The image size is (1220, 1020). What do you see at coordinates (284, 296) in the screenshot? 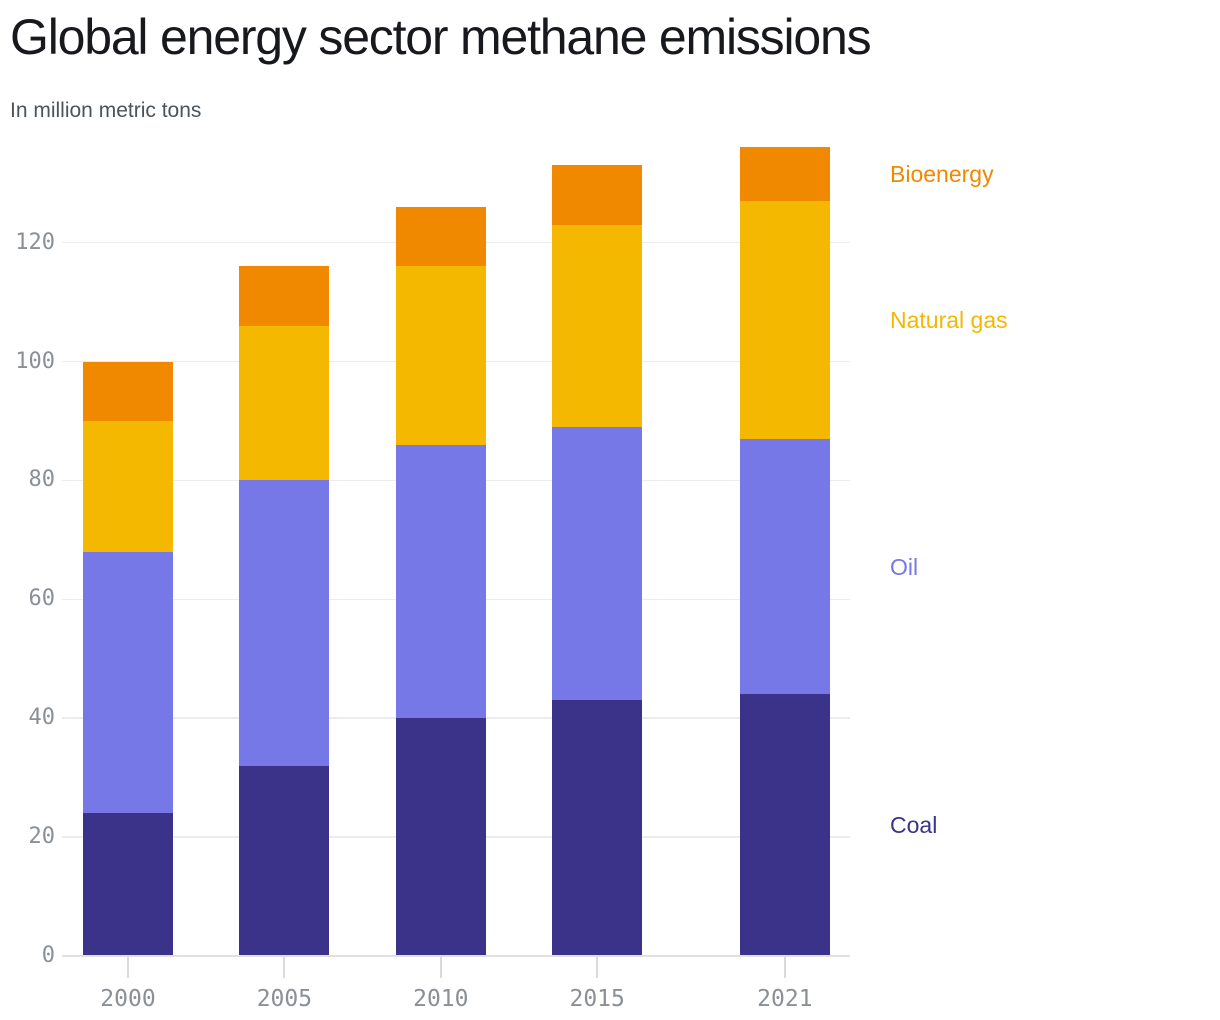
I see `bar-2005-segment-bioenergy` at bounding box center [284, 296].